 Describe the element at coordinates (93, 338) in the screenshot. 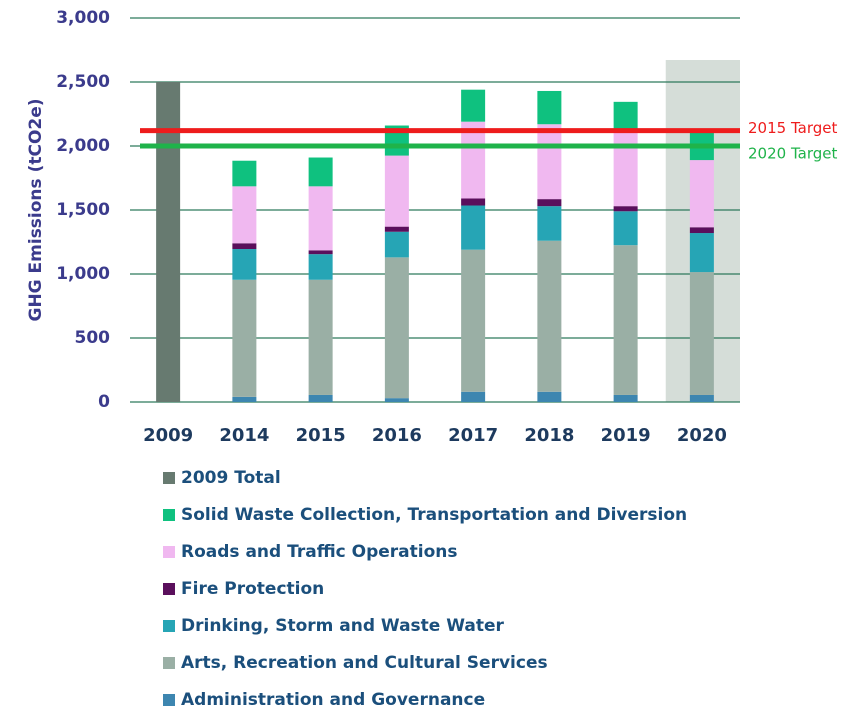

I see `y-tick-label: 500` at that location.